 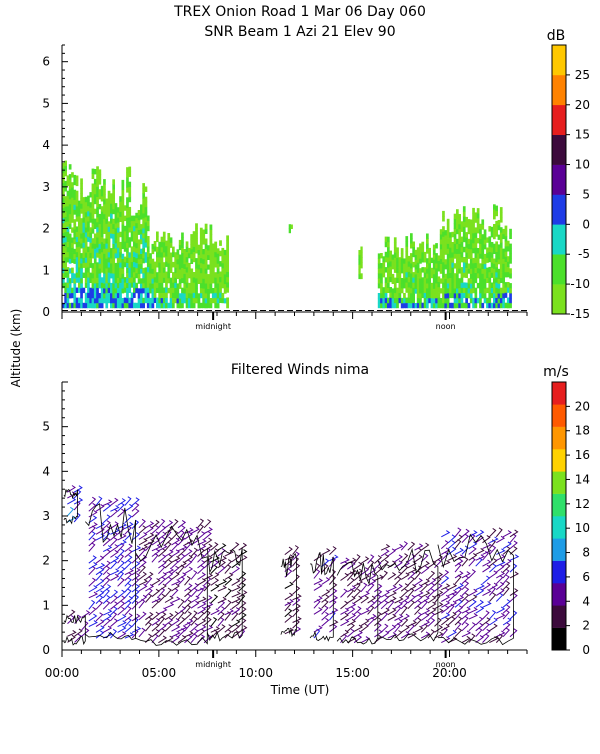 What do you see at coordinates (559, 269) in the screenshot?
I see `colorbar-swatch` at bounding box center [559, 269].